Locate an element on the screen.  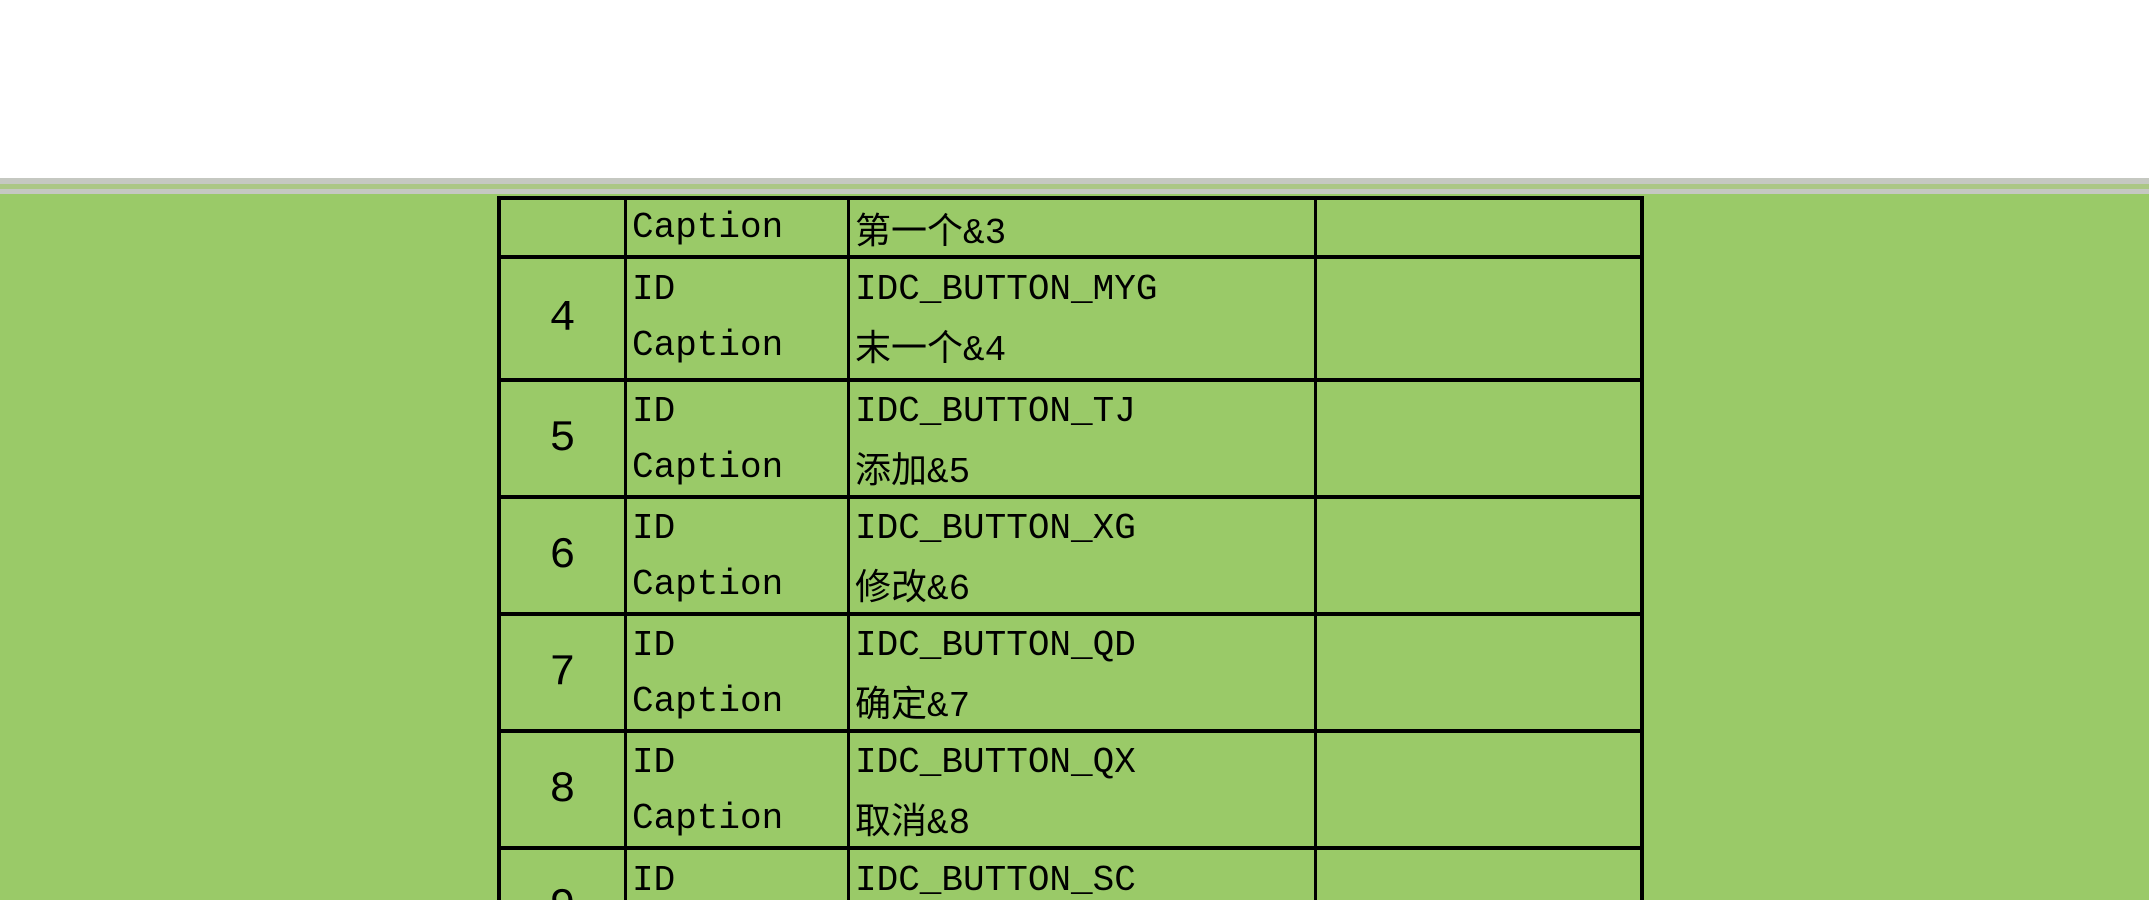
row-number-cell is located at coordinates (564, 227).